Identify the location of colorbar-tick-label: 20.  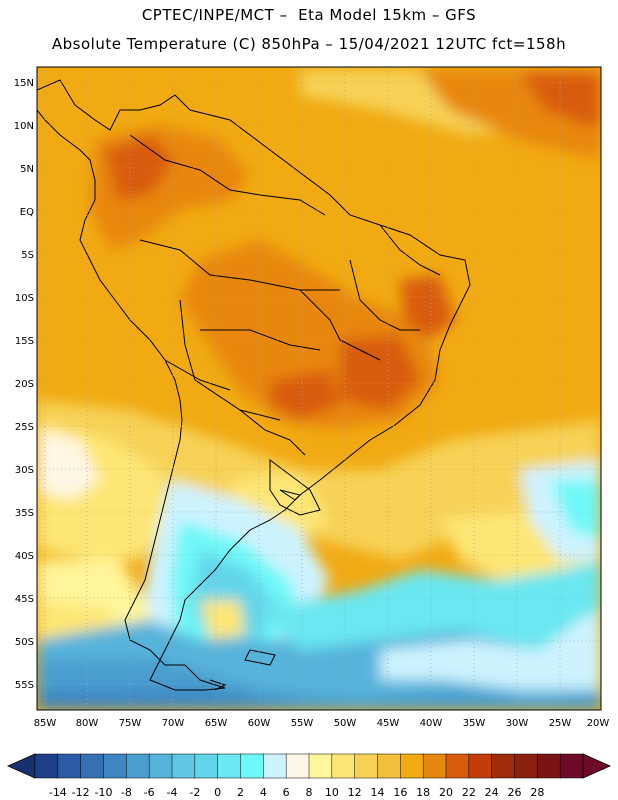
(446, 792).